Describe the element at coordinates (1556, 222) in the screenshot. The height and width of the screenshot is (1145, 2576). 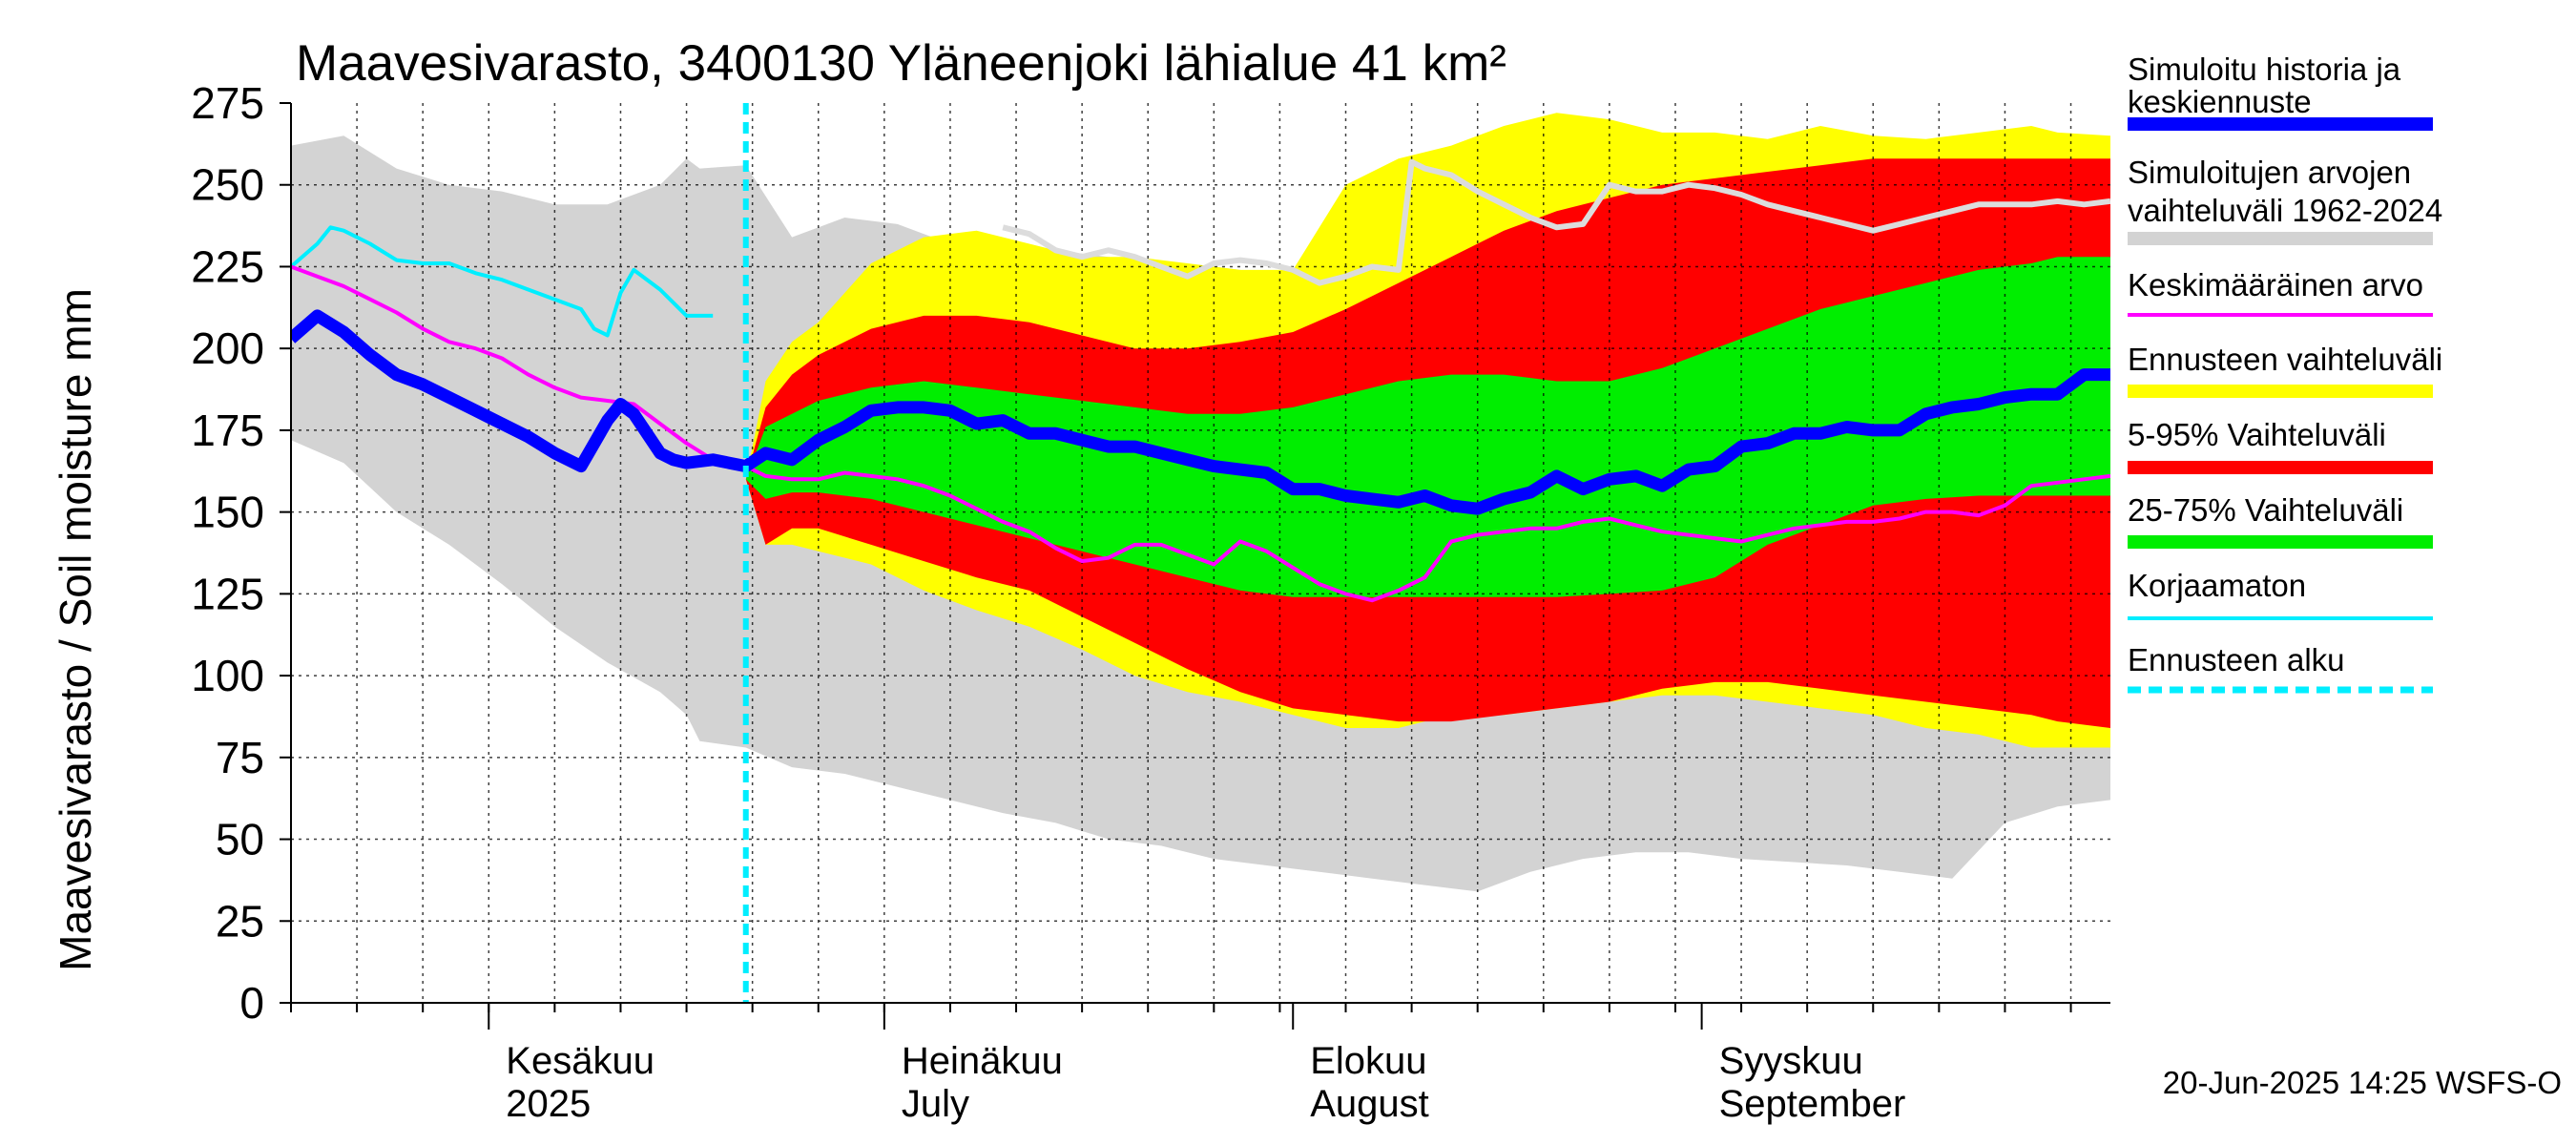
I see `series-simulated-range-line` at that location.